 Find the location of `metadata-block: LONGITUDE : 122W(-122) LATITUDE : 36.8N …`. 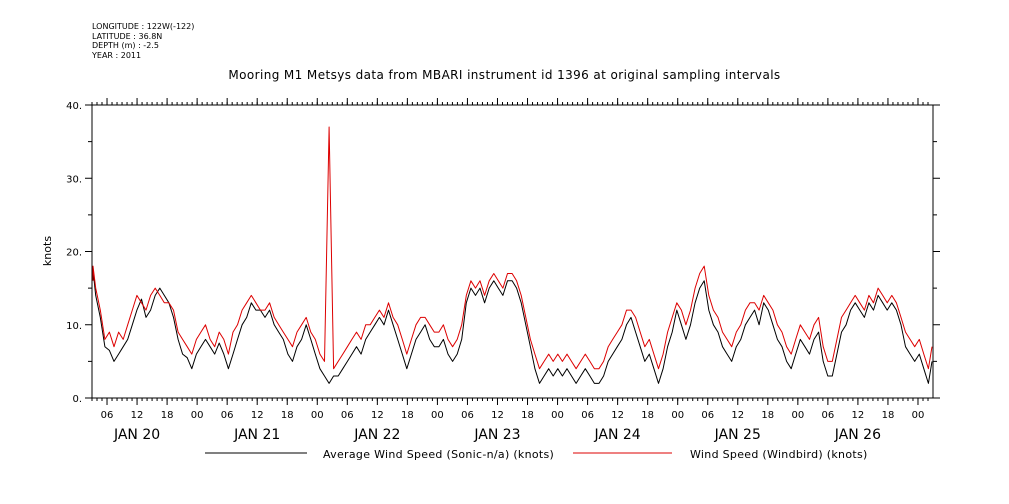

metadata-block: LONGITUDE : 122W(-122) LATITUDE : 36.8N … is located at coordinates (143, 41).